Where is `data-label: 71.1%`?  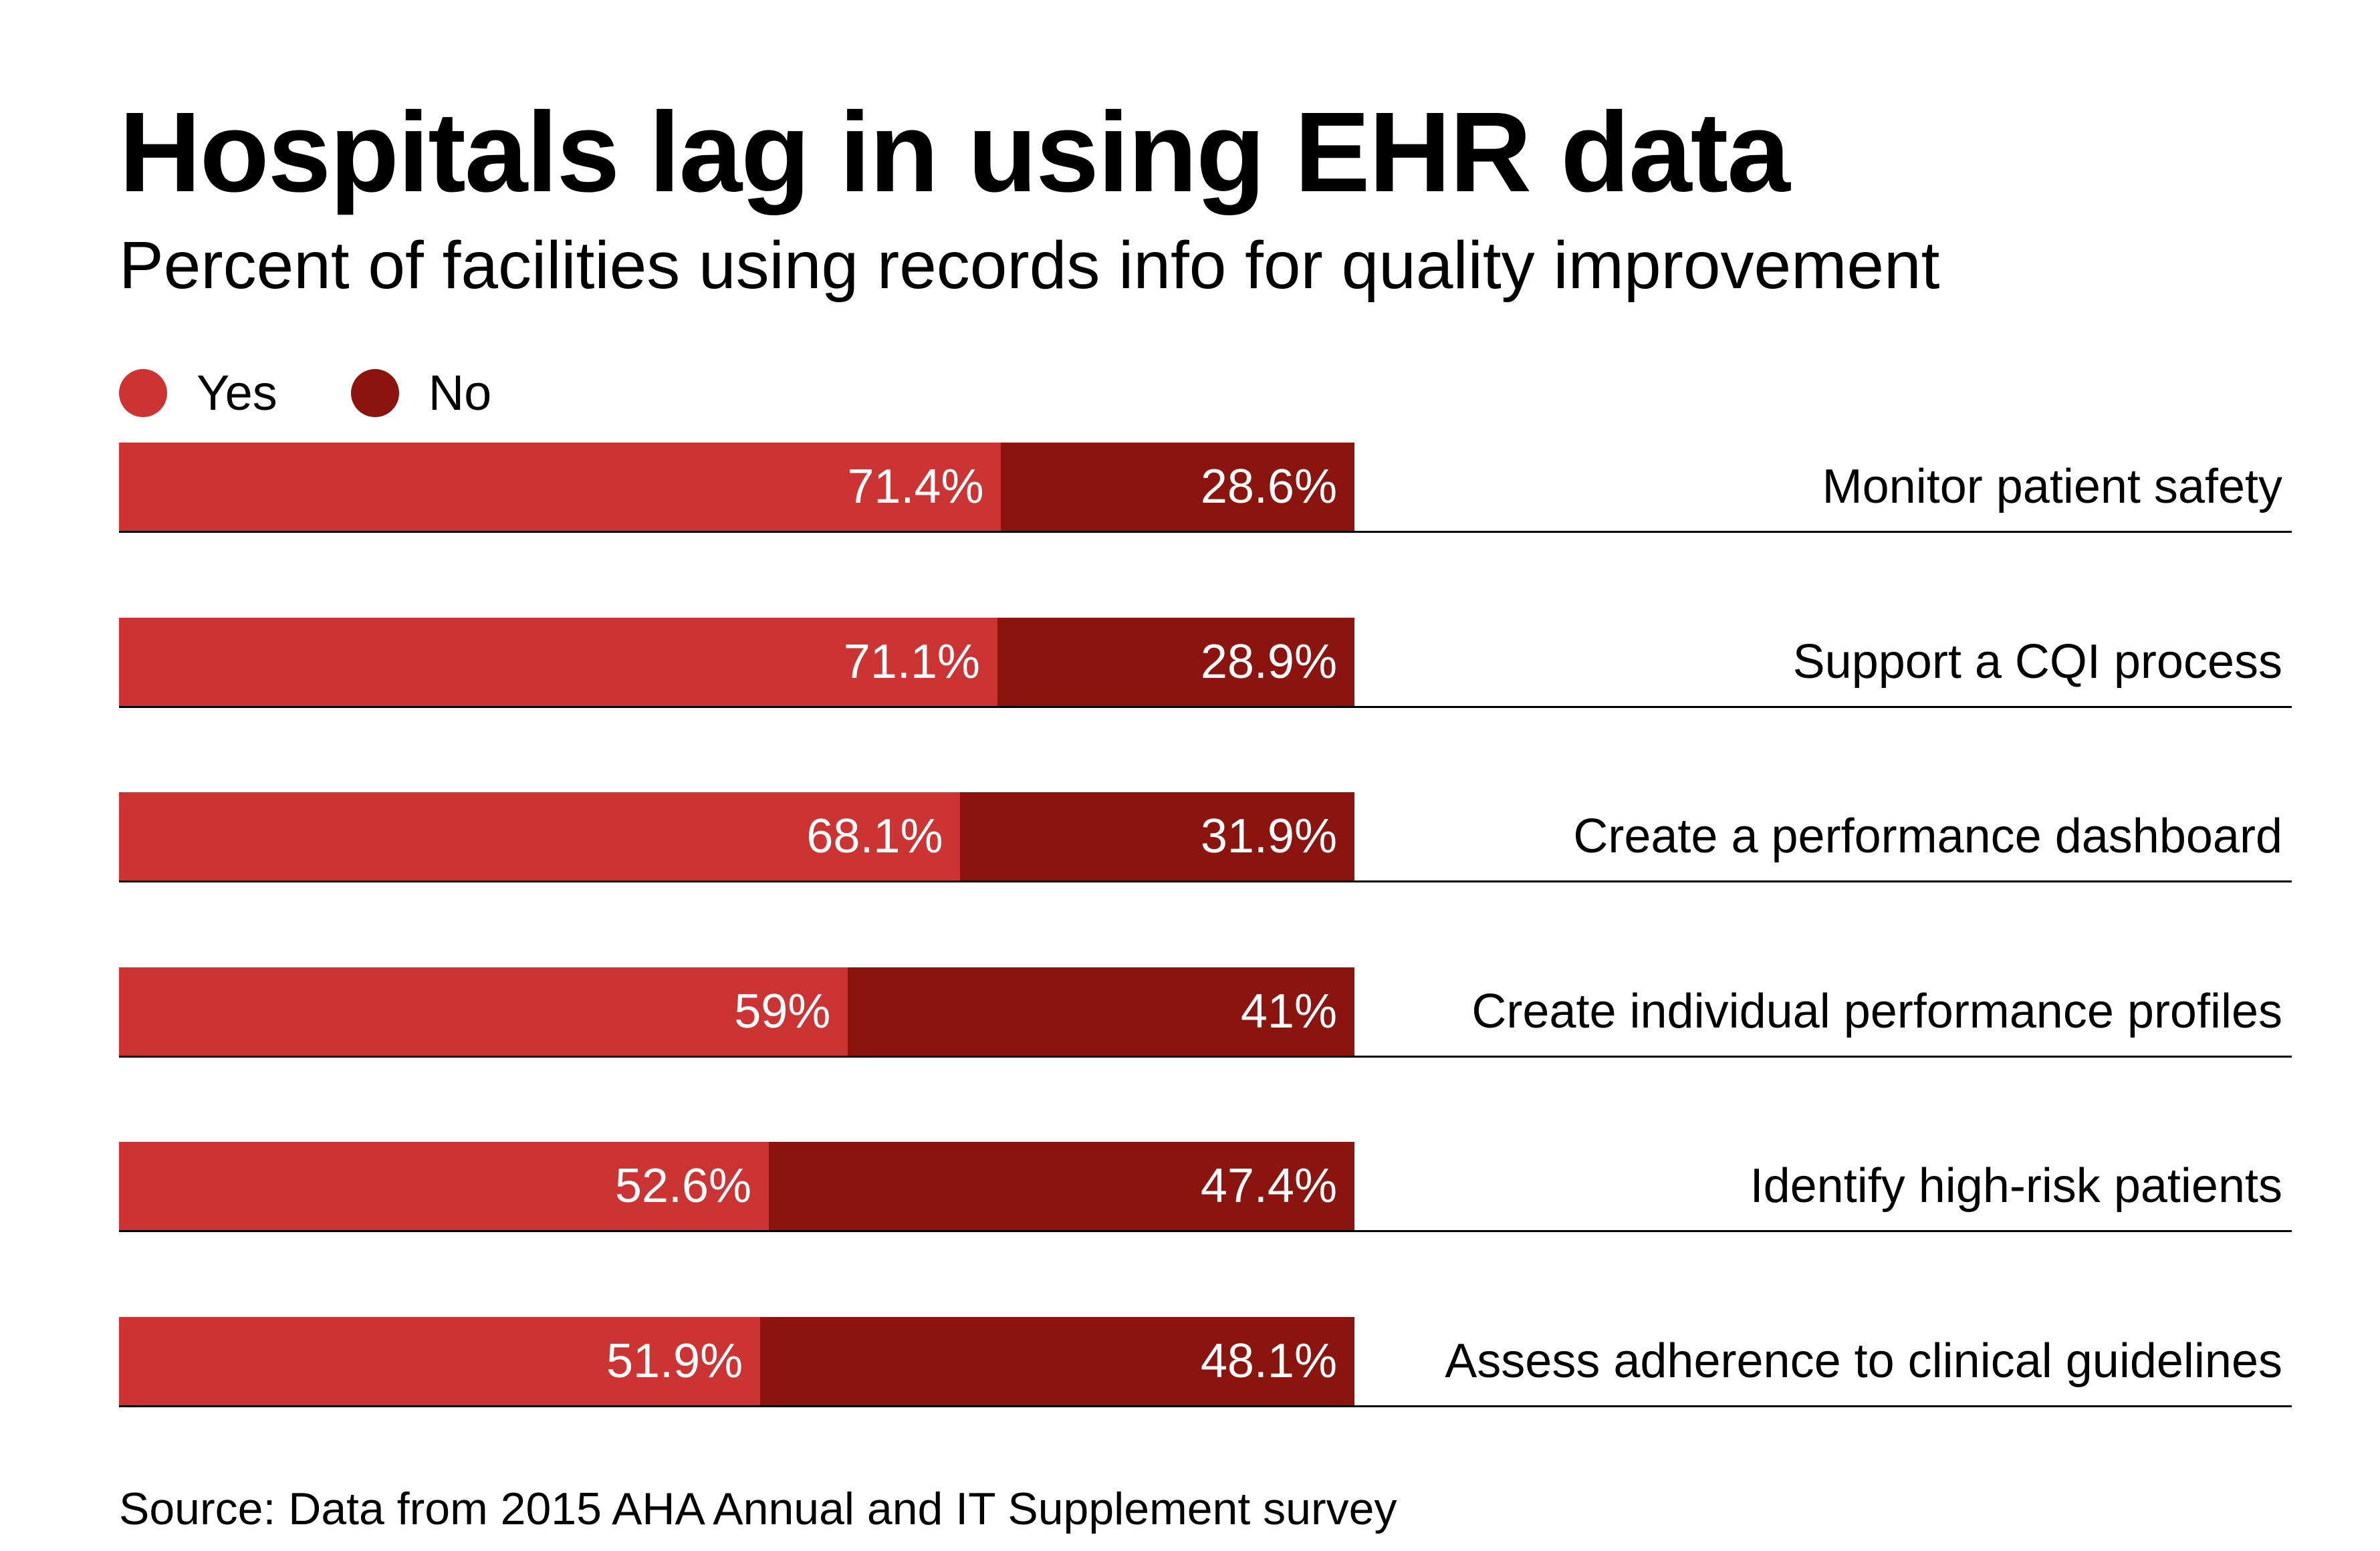 data-label: 71.1% is located at coordinates (911, 661).